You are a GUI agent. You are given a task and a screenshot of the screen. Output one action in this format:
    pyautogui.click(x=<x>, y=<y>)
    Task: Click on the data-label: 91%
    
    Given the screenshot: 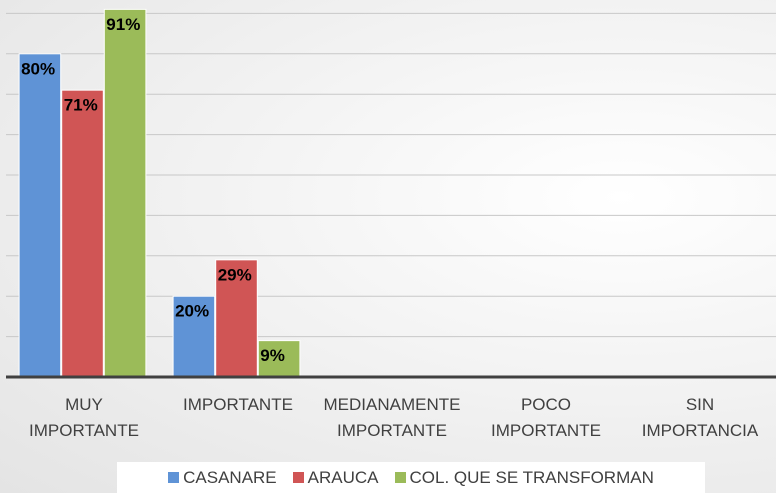 What is the action you would take?
    pyautogui.click(x=123, y=24)
    